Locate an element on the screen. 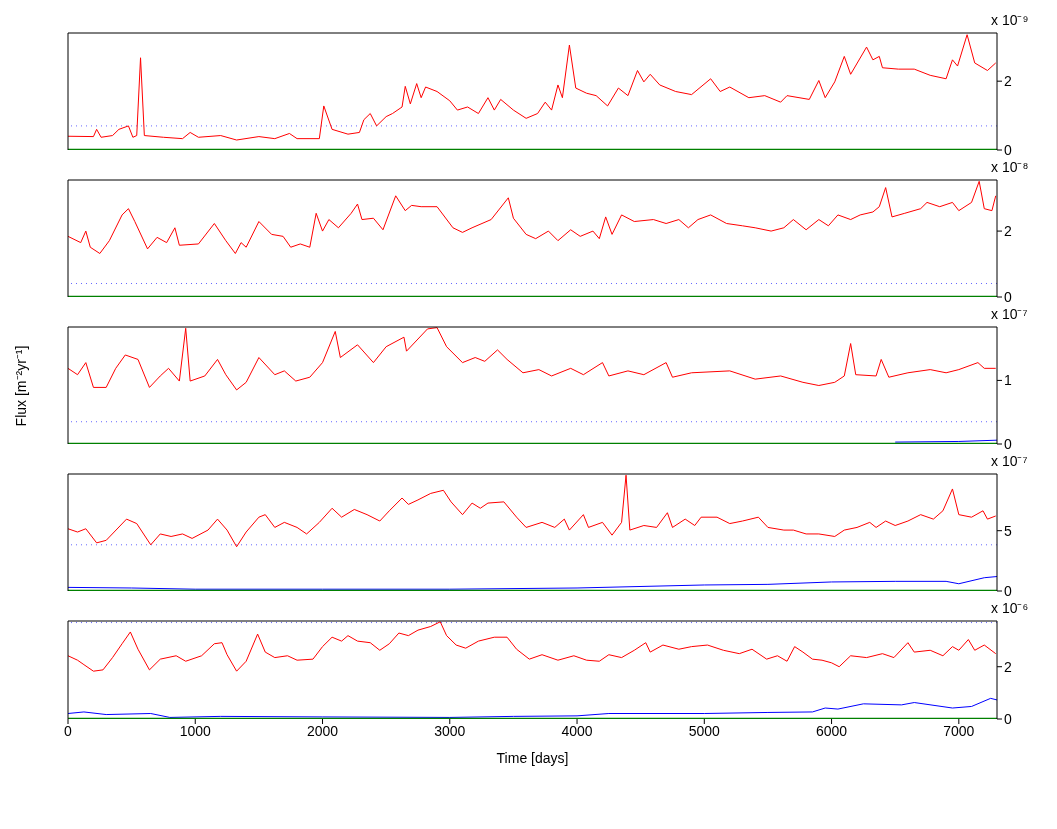 The height and width of the screenshot is (829, 1057). x-axis-title: Time [days] is located at coordinates (532, 758).